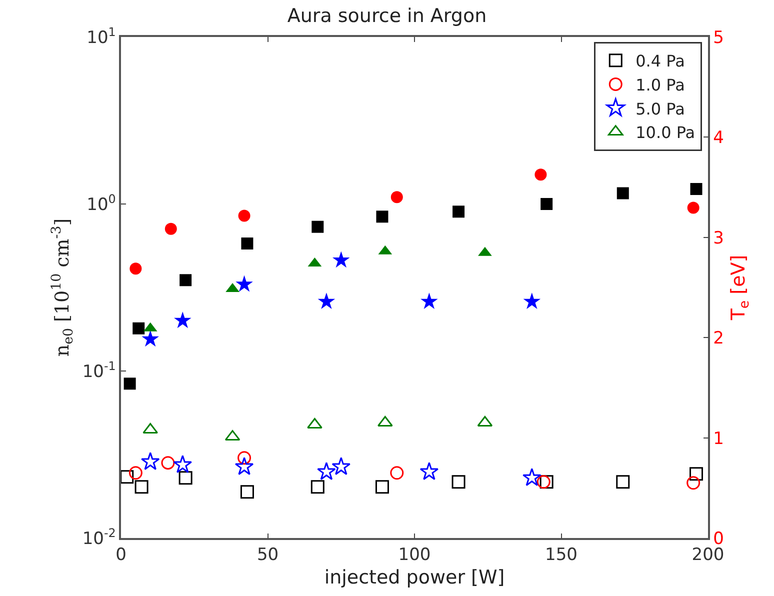 This screenshot has height=596, width=774. Describe the element at coordinates (666, 132) in the screenshot. I see `legend-label: 10.0 Pa` at that location.